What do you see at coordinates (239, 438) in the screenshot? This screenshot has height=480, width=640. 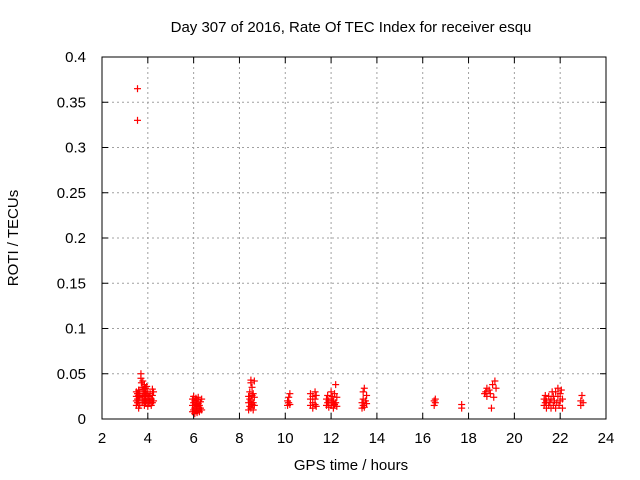 I see `x-tick-label: 8` at bounding box center [239, 438].